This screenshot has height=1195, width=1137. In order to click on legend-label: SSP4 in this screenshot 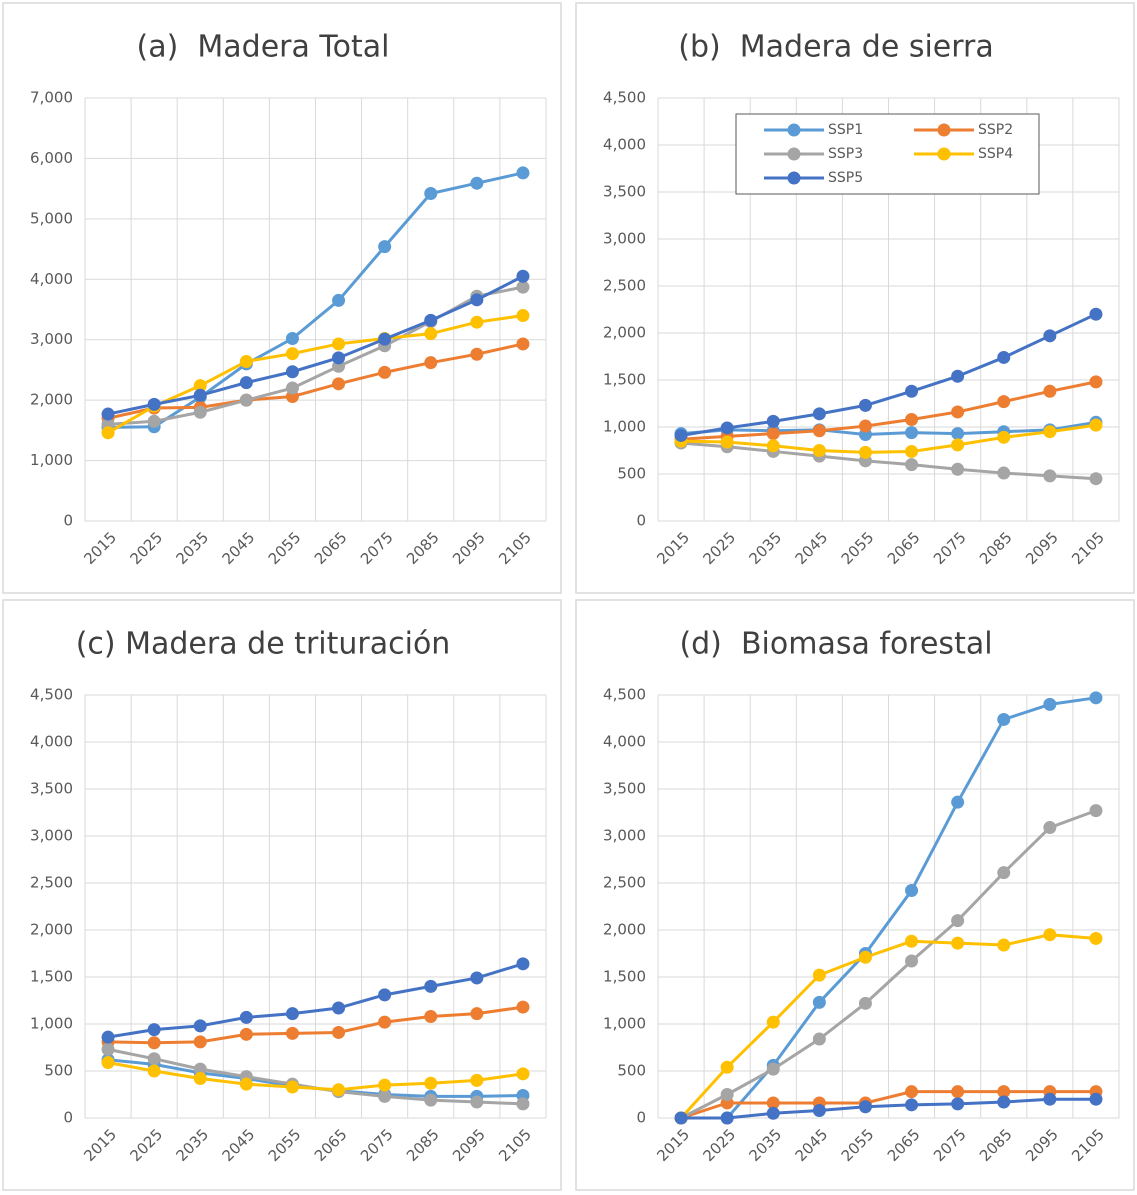, I will do `click(995, 154)`.